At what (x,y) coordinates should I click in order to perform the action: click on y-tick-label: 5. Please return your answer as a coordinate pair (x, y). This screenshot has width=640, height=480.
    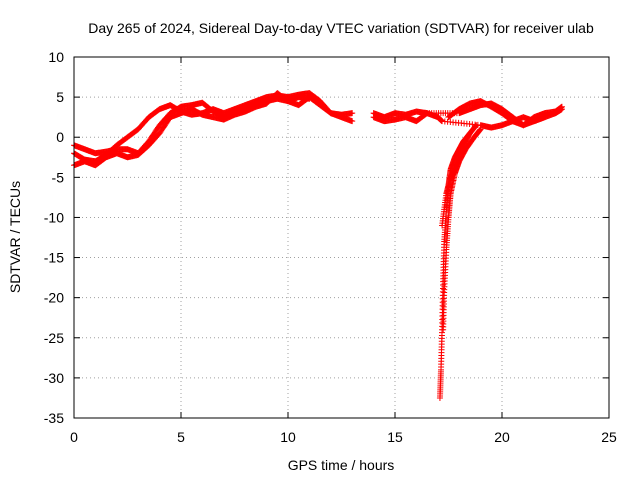
    Looking at the image, I should click on (60, 97).